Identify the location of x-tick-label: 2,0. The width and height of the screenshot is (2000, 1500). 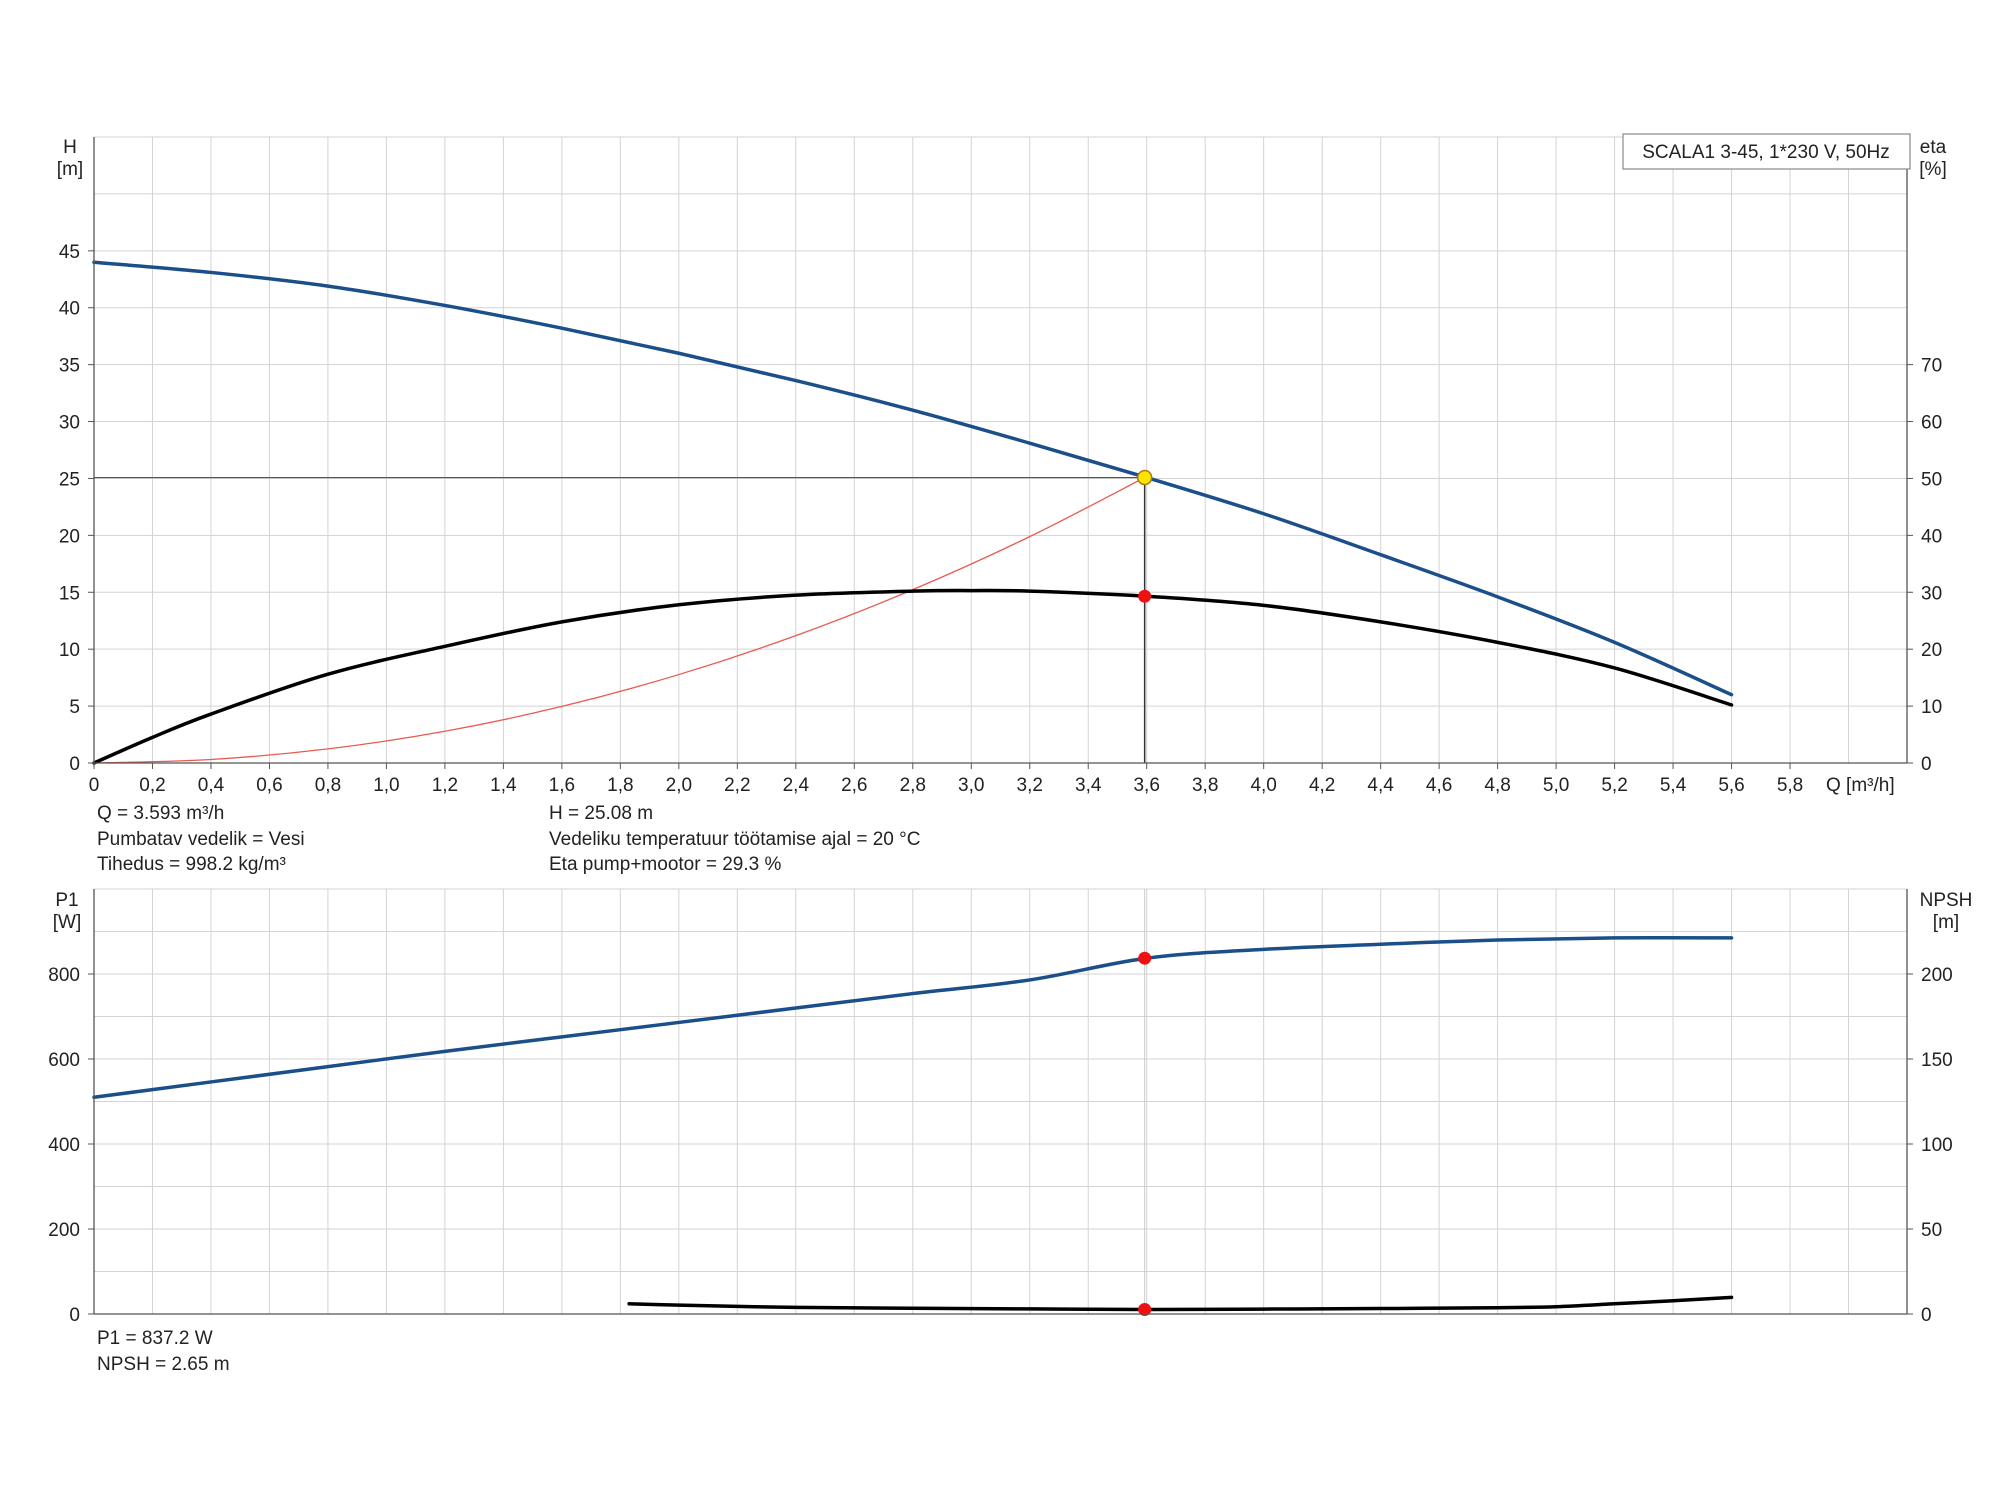
(679, 785).